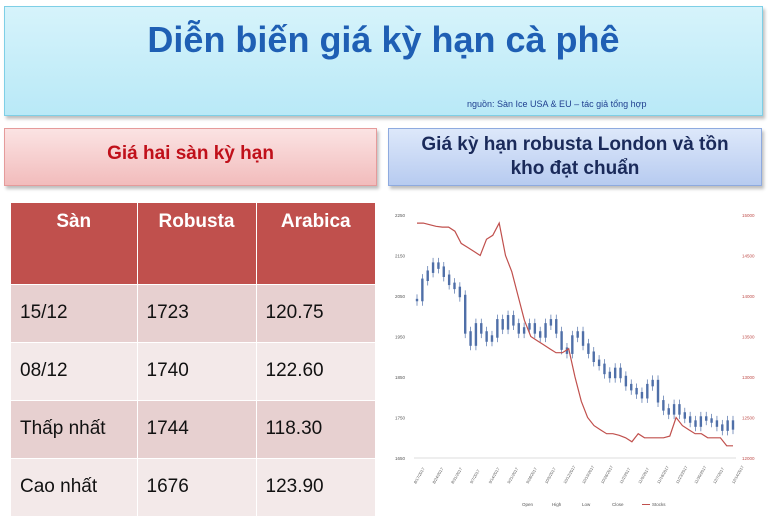  I want to click on legend-label: Open, so click(528, 504).